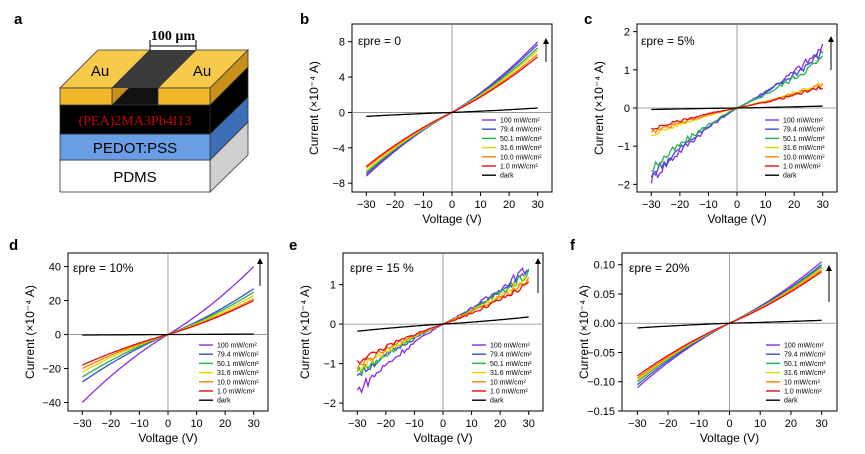 This screenshot has width=865, height=454. What do you see at coordinates (604, 324) in the screenshot?
I see `y-tick-label: 0.00` at bounding box center [604, 324].